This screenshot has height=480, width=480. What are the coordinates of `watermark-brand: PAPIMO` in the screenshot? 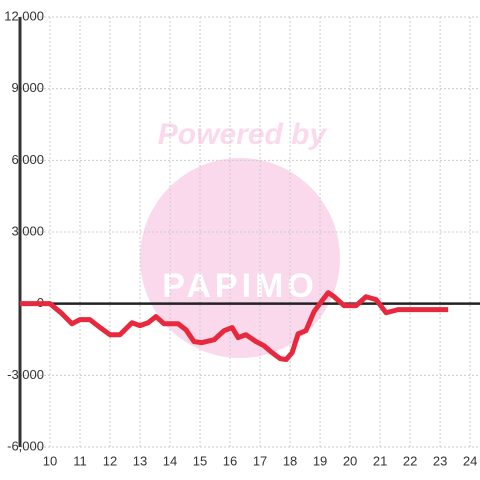 It's located at (240, 286).